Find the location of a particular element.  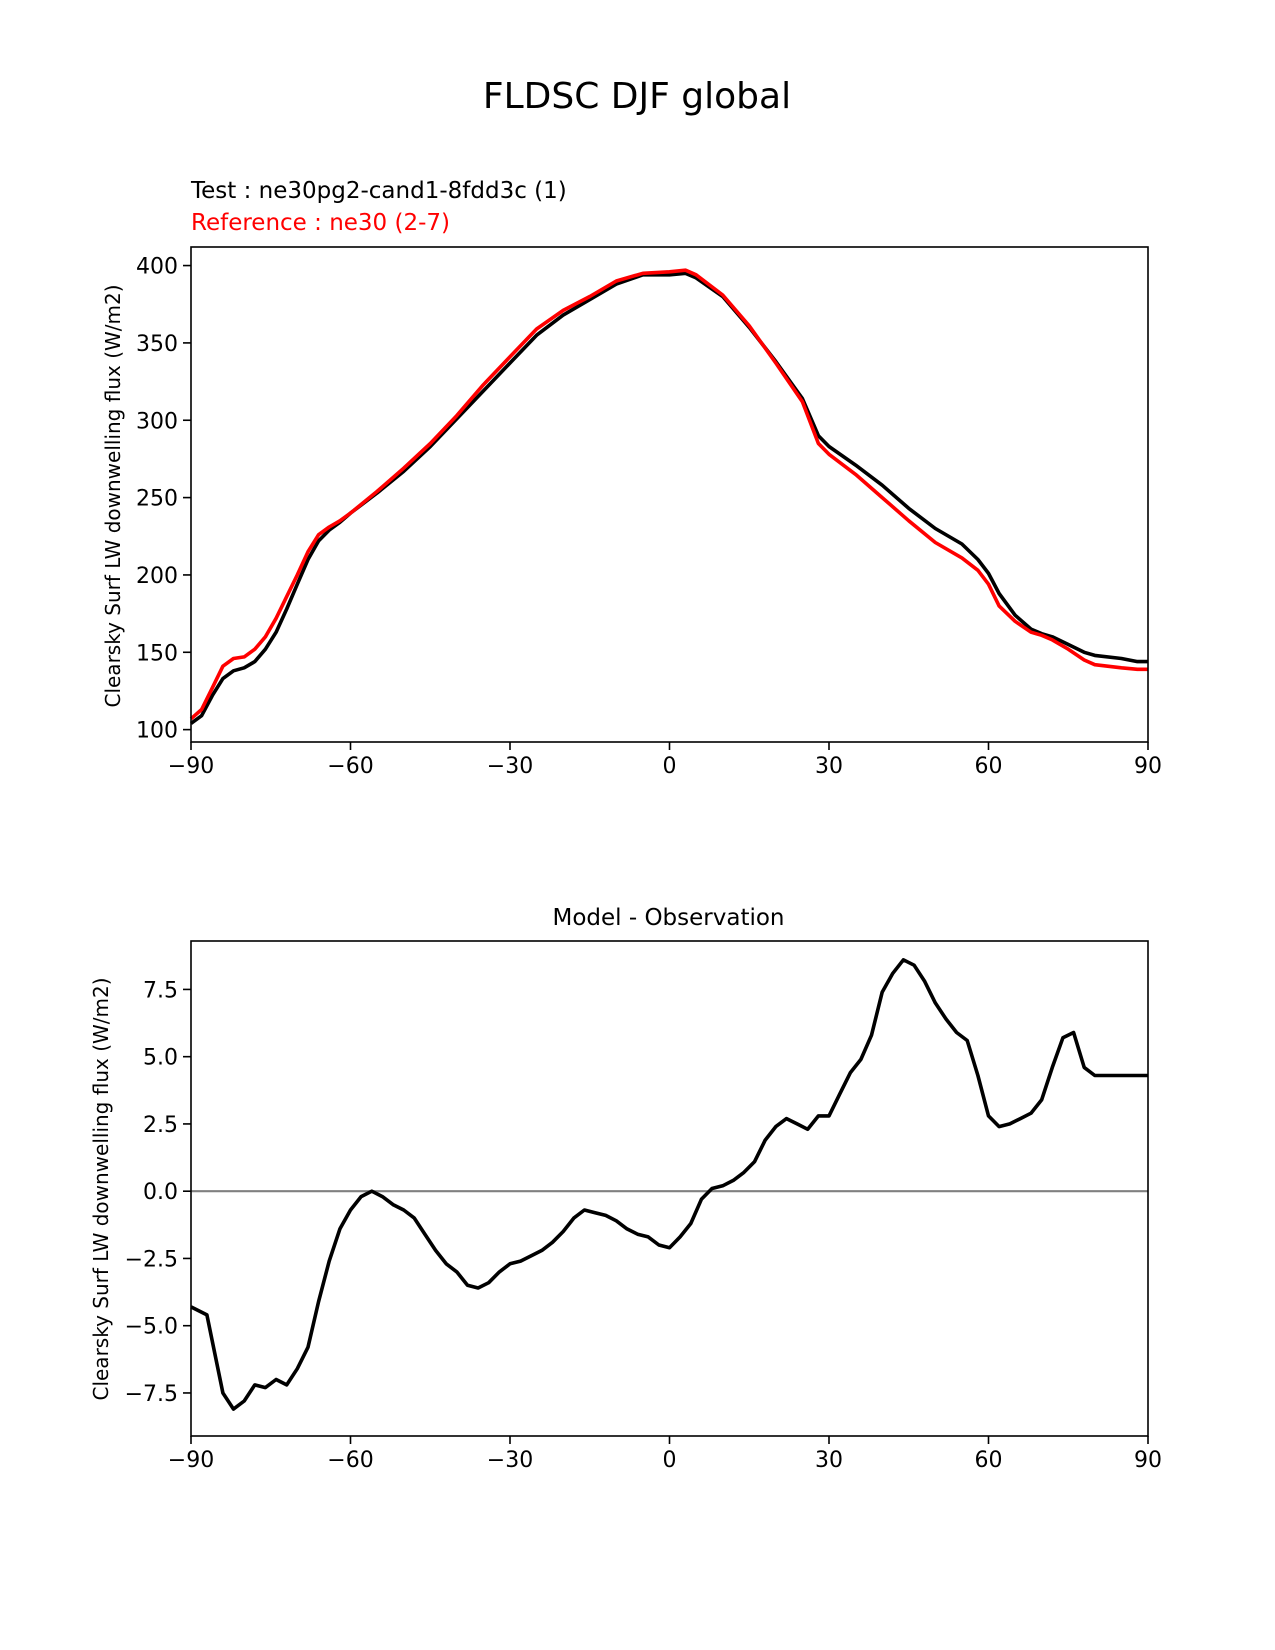

test-label: Test : ne30pg2-cand1-8fdd3c (1) is located at coordinates (378, 191).